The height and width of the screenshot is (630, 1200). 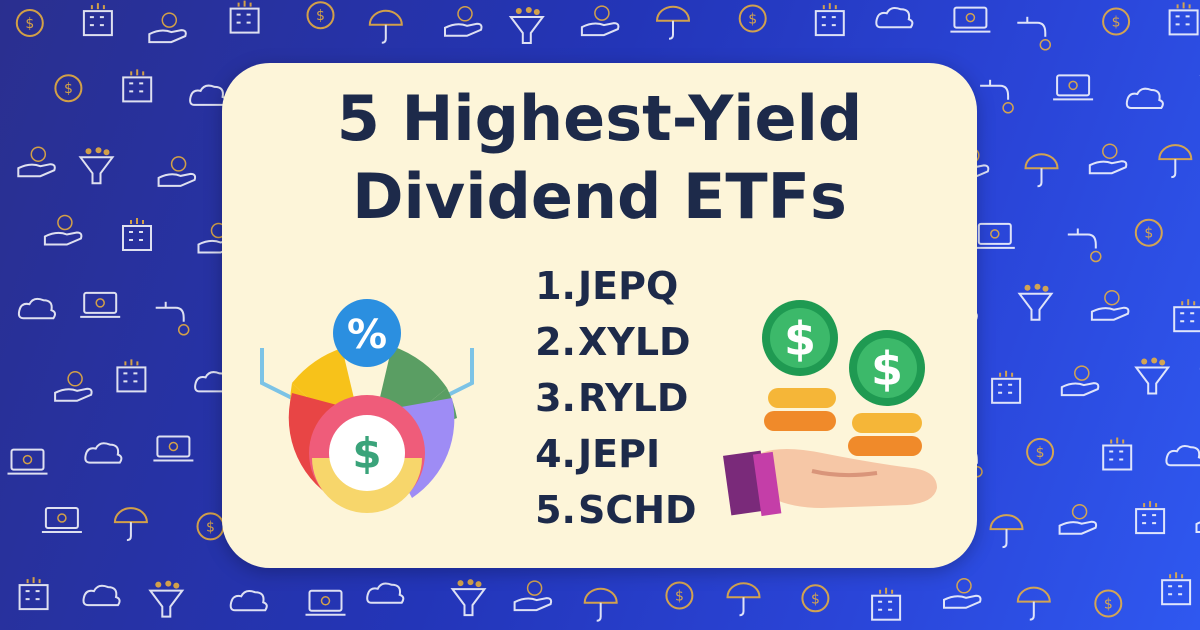 I want to click on list-ticker: JEPI, so click(x=619, y=454).